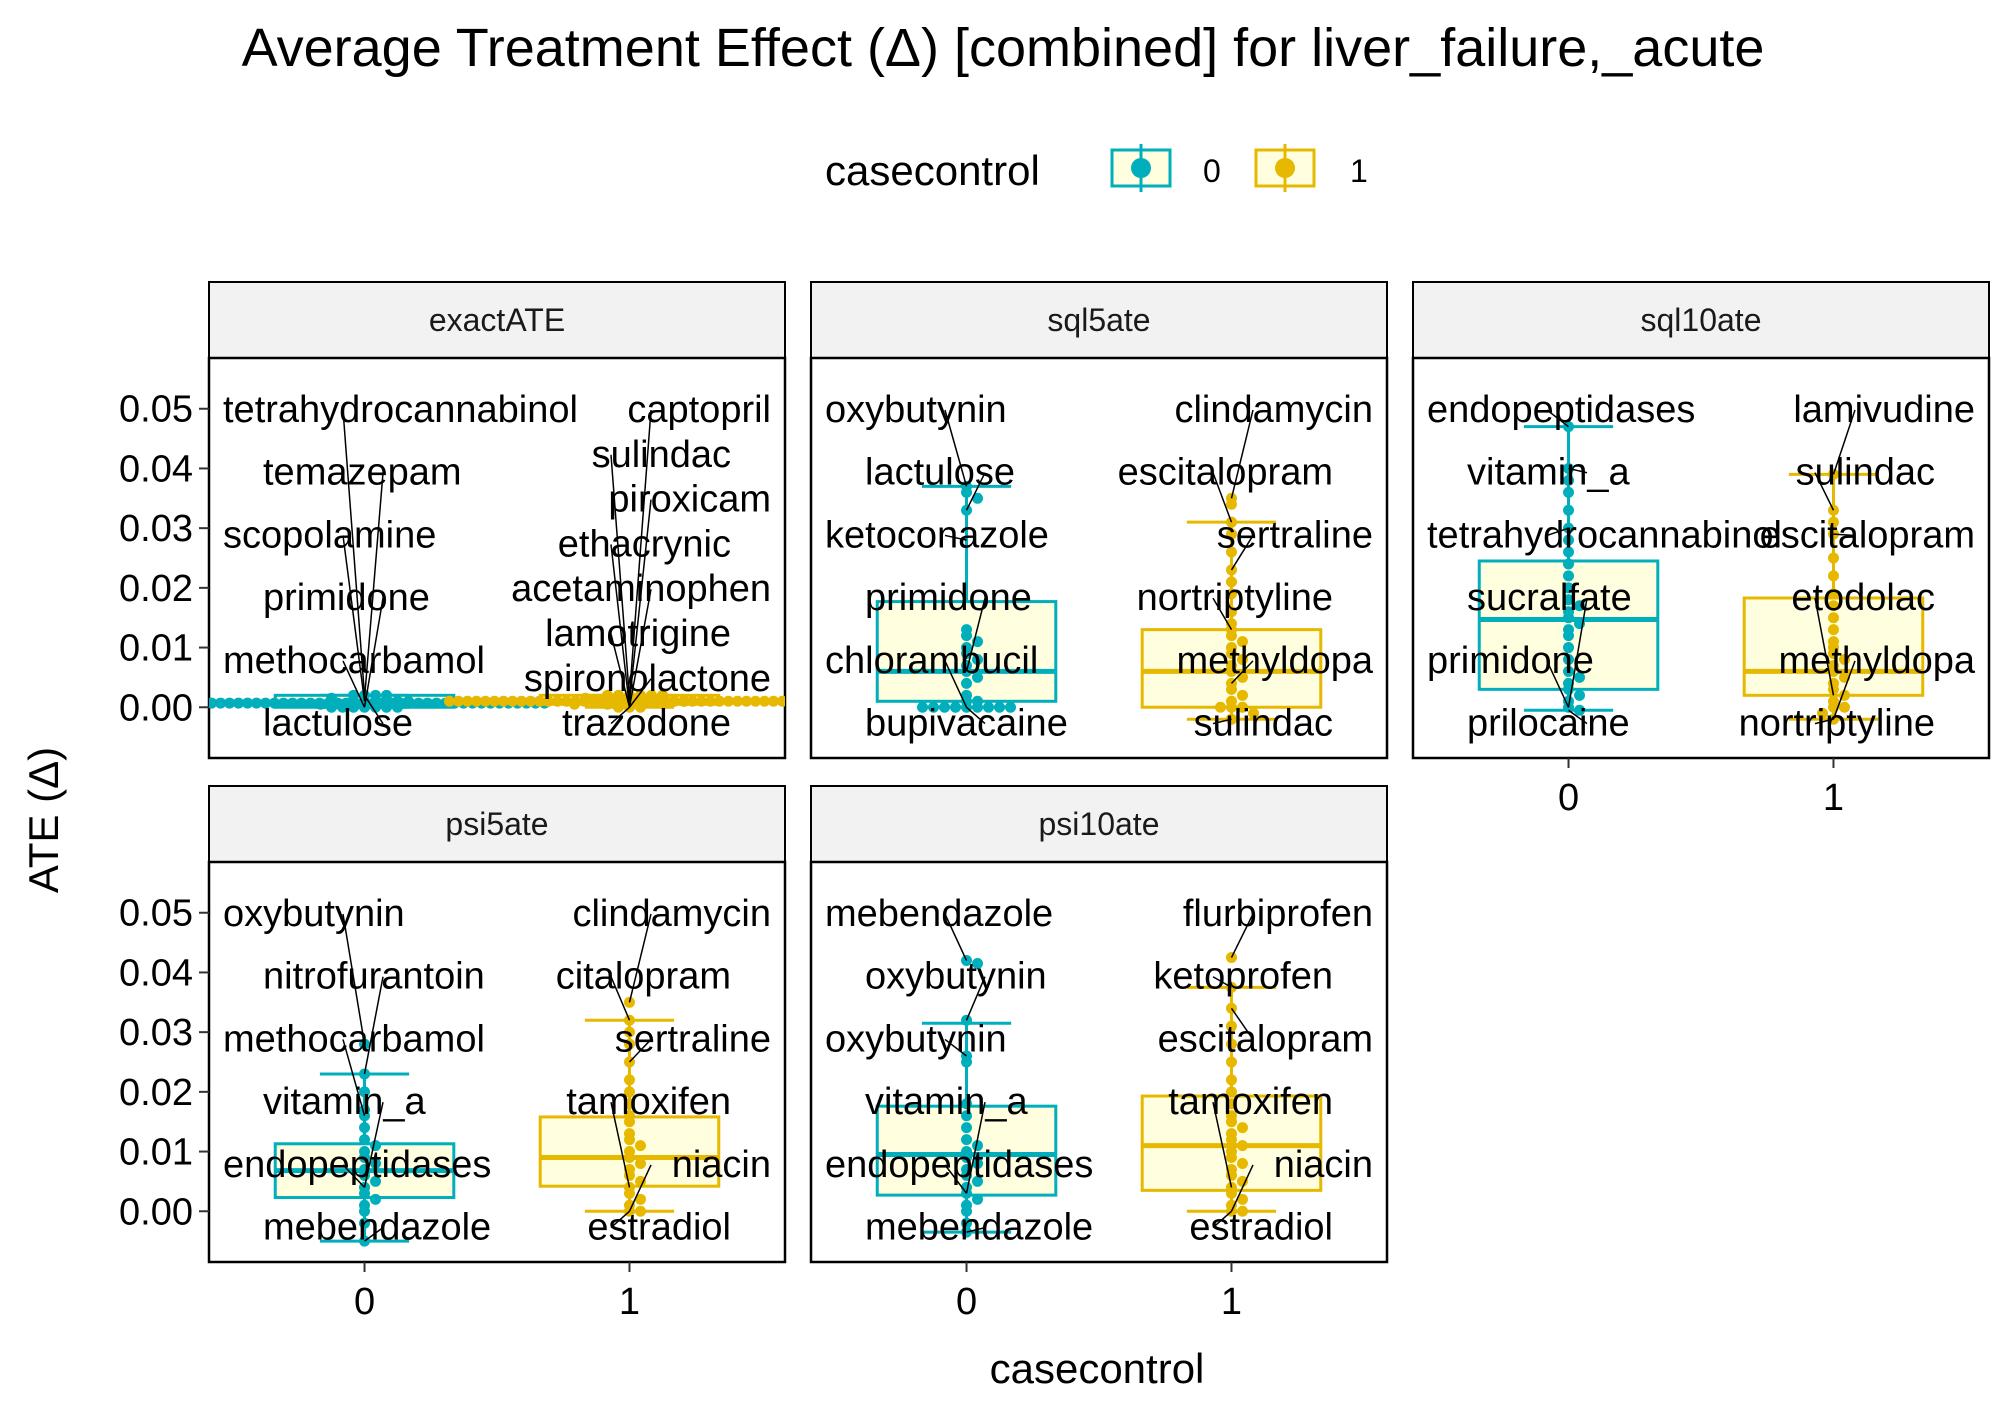 Image resolution: width=2007 pixels, height=1417 pixels. I want to click on y-tick-label: 0.02, so click(156, 1093).